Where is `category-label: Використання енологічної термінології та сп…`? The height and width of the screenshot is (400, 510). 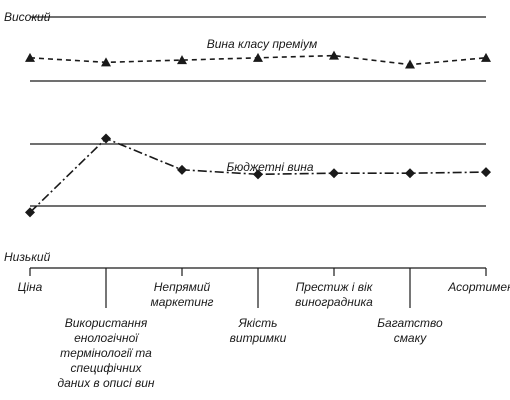
category-label: Використання енологічної термінології та сп… is located at coordinates (105, 353).